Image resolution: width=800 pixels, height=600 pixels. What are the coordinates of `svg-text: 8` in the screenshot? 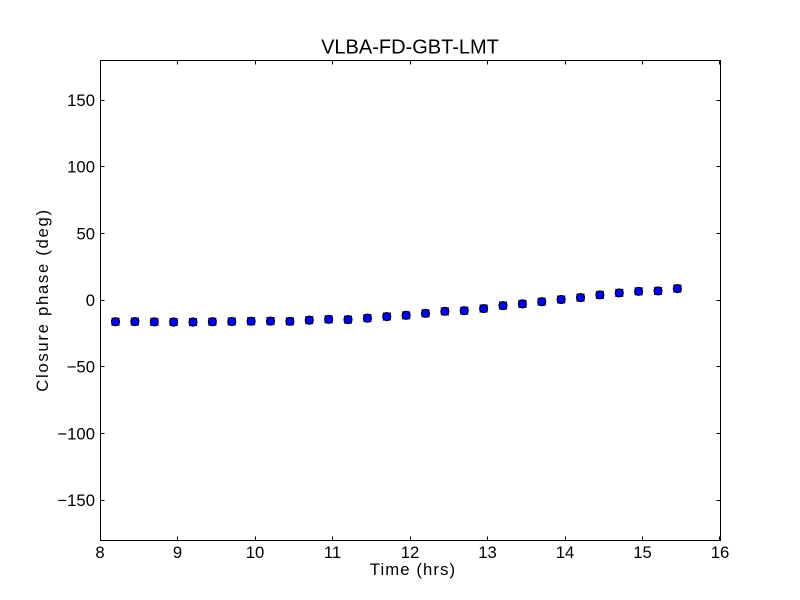 It's located at (99, 552).